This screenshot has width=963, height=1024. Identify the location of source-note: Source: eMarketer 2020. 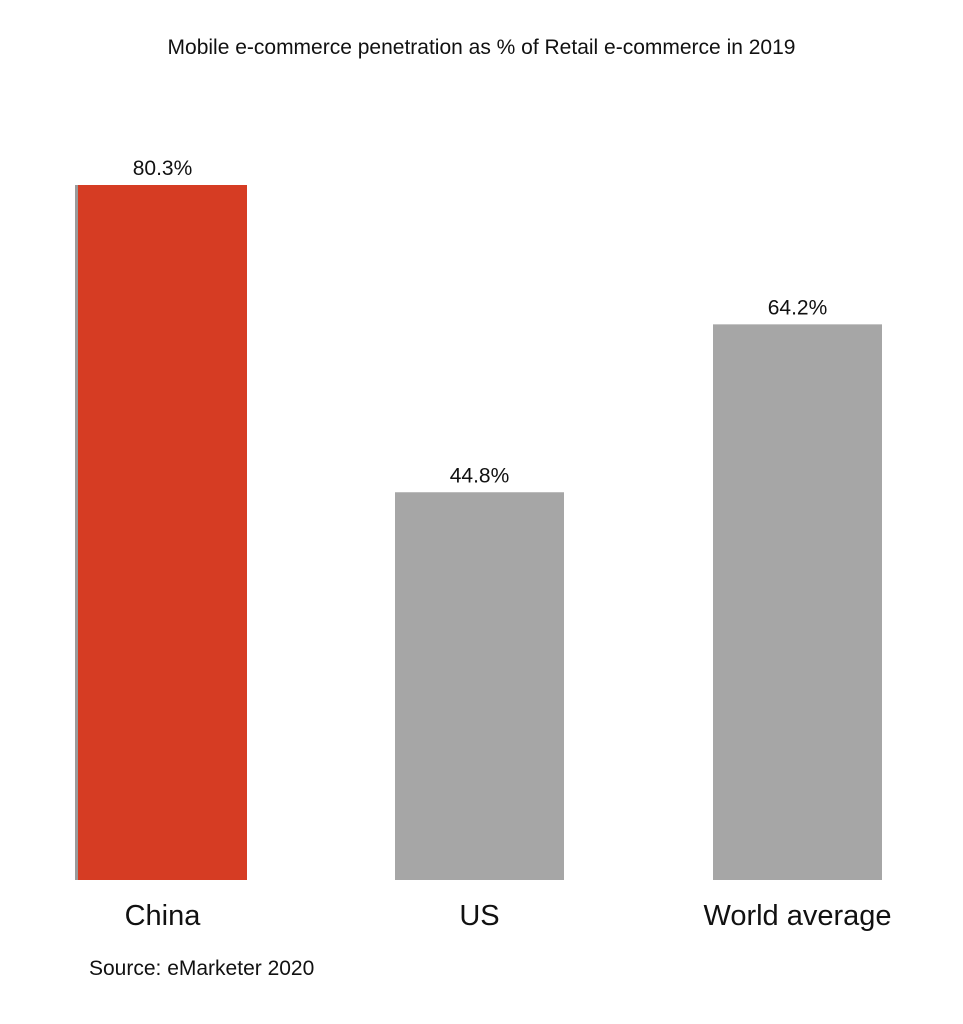
(202, 968).